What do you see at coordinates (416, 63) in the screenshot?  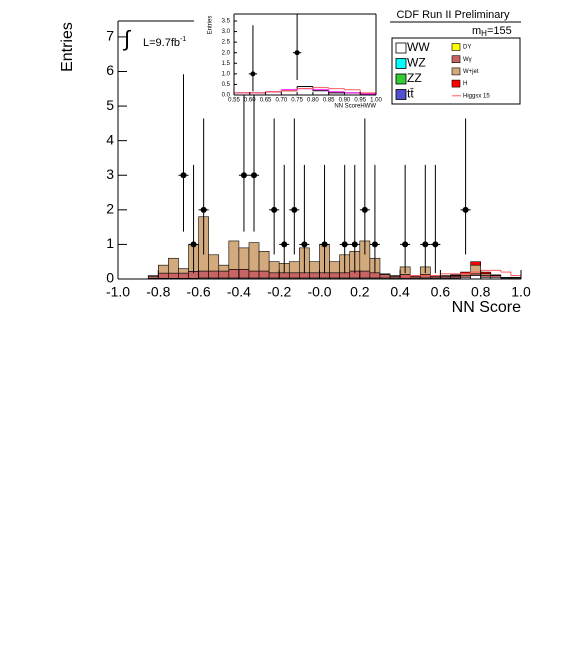 I see `legend-label: WZ` at bounding box center [416, 63].